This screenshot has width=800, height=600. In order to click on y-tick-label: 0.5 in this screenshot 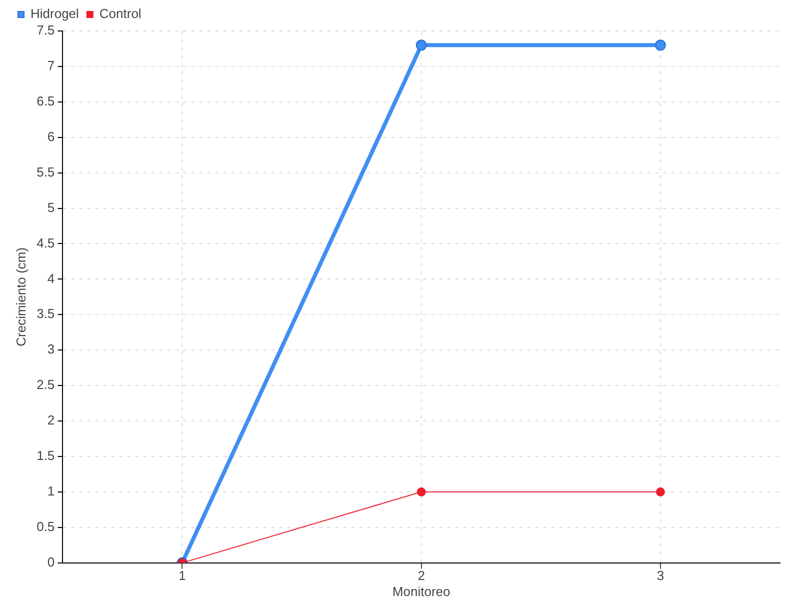, I will do `click(45, 526)`.